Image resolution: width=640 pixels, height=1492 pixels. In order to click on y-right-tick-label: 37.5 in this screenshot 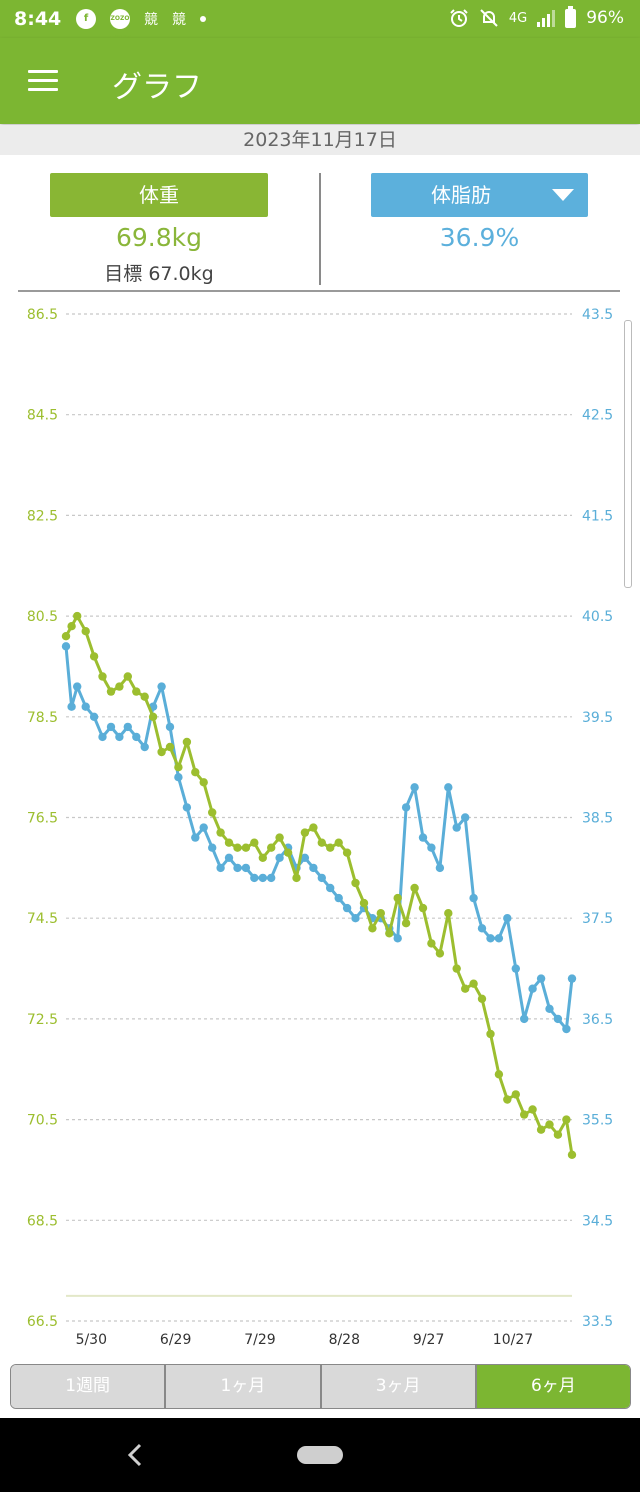, I will do `click(597, 919)`.